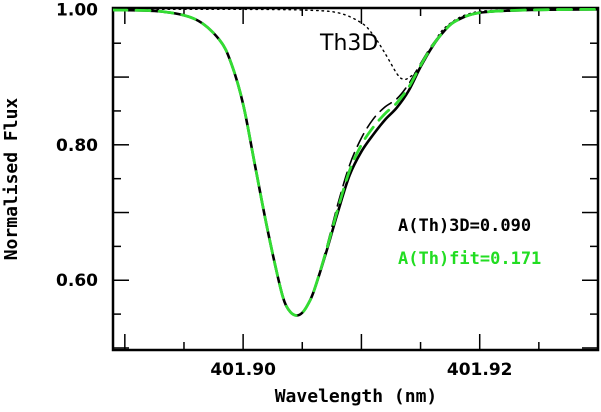  Describe the element at coordinates (469, 259) in the screenshot. I see `ath-fit-label: A(Th)fit=0.171` at that location.